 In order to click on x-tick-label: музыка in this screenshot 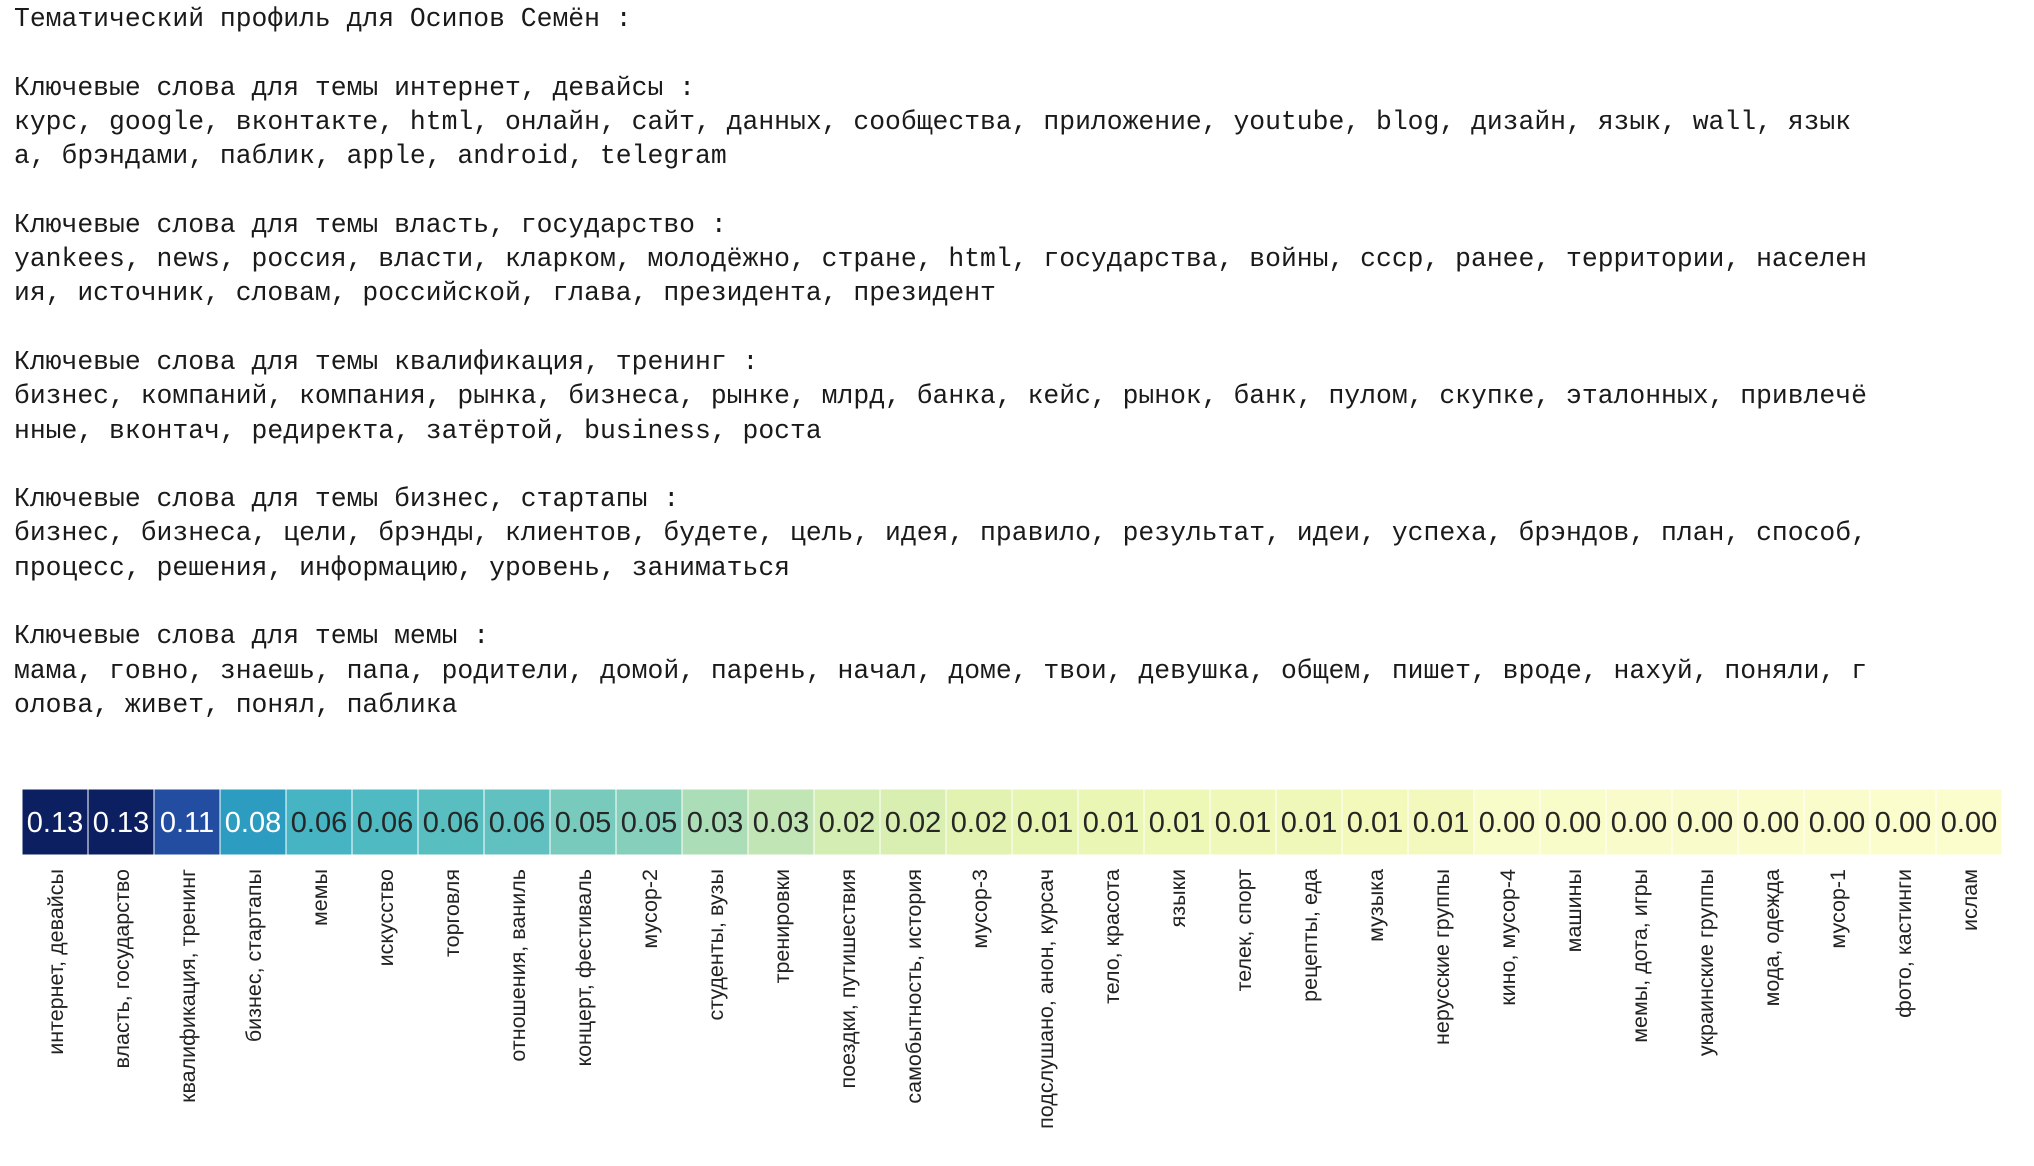, I will do `click(1376, 905)`.